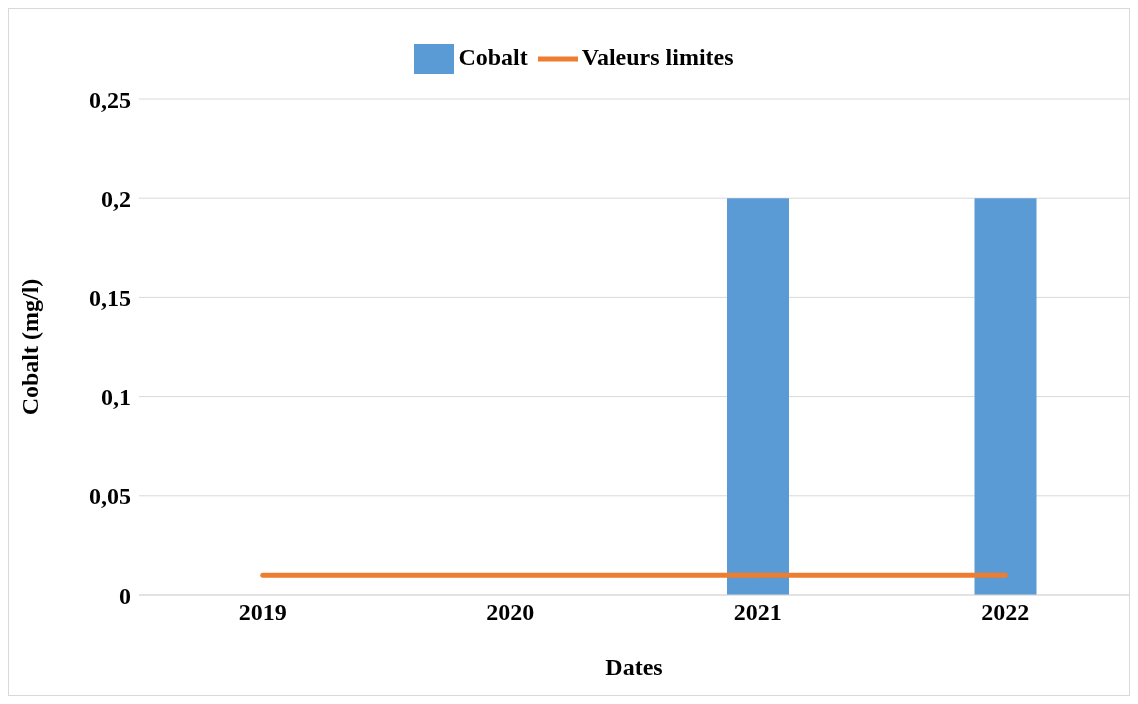 The width and height of the screenshot is (1138, 704). I want to click on y-axis-title: Cobalt (mg/l), so click(29, 347).